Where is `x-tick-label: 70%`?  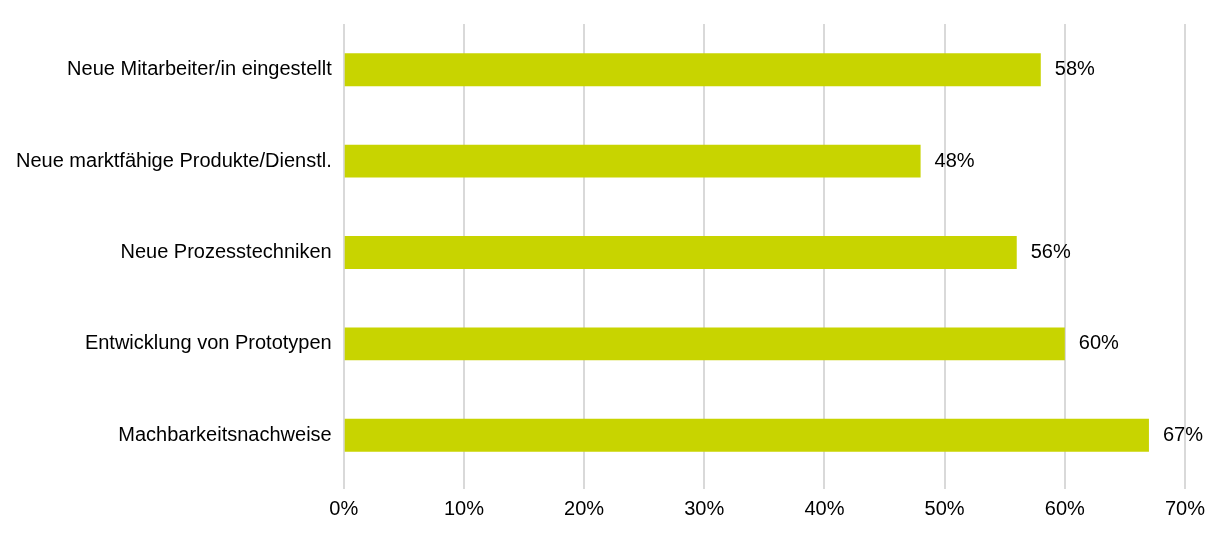
x-tick-label: 70% is located at coordinates (1185, 507).